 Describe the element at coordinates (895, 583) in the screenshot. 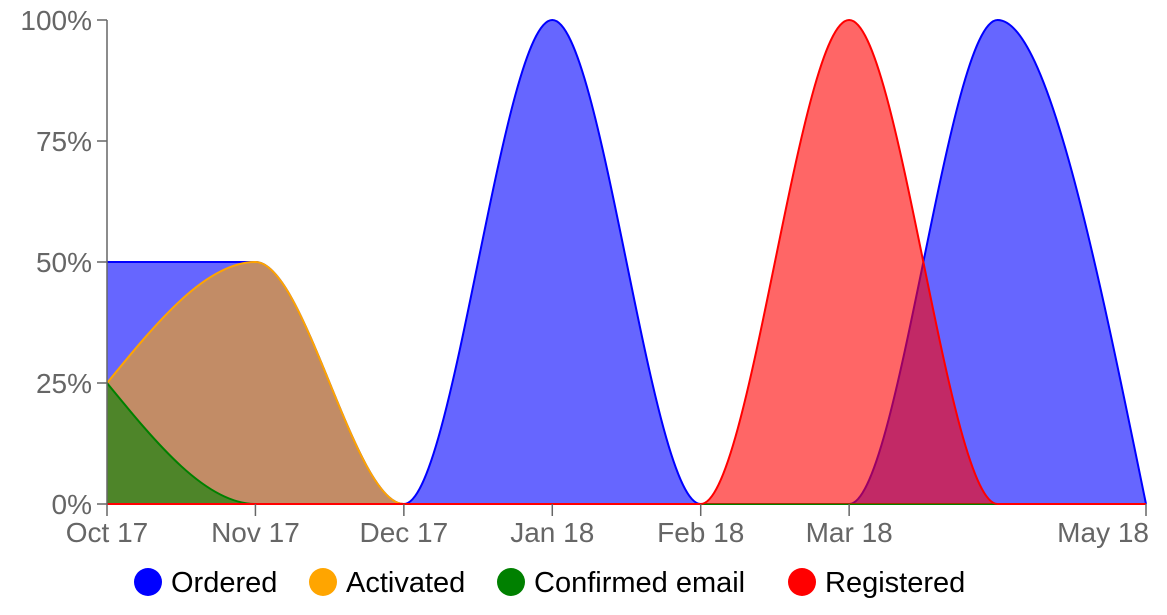

I see `legend-label: Registered` at that location.